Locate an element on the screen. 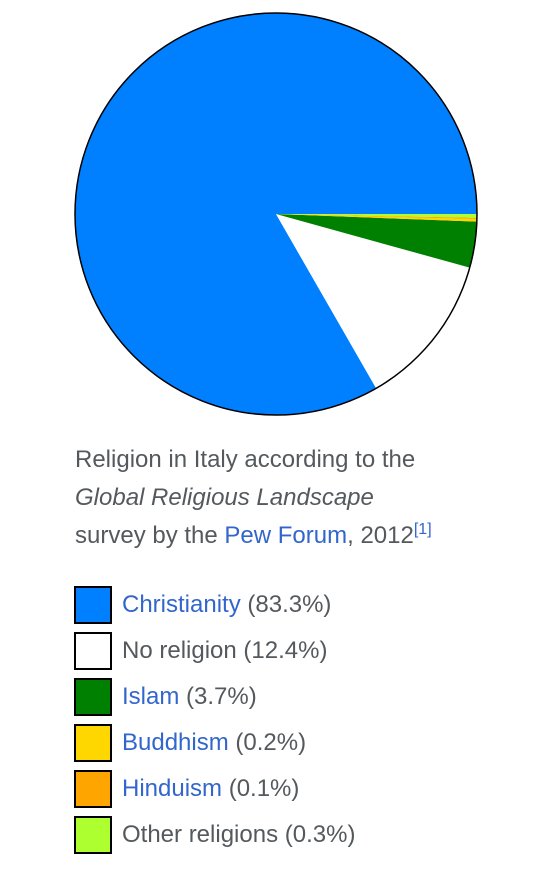 This screenshot has height=872, width=560. legend-label-christianity: Christianity (83.3%) is located at coordinates (226, 605).